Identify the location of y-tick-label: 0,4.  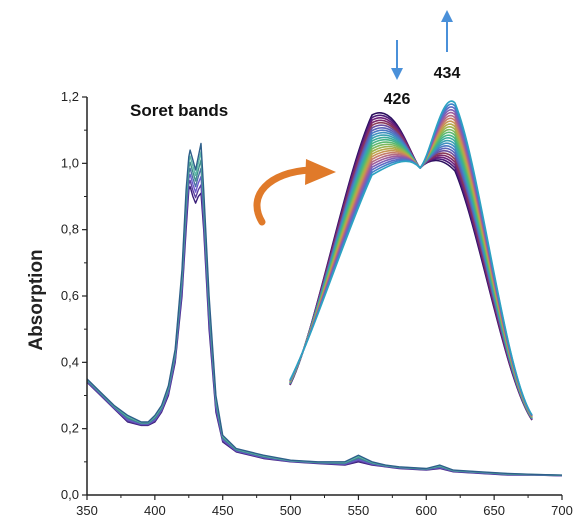
(70, 361).